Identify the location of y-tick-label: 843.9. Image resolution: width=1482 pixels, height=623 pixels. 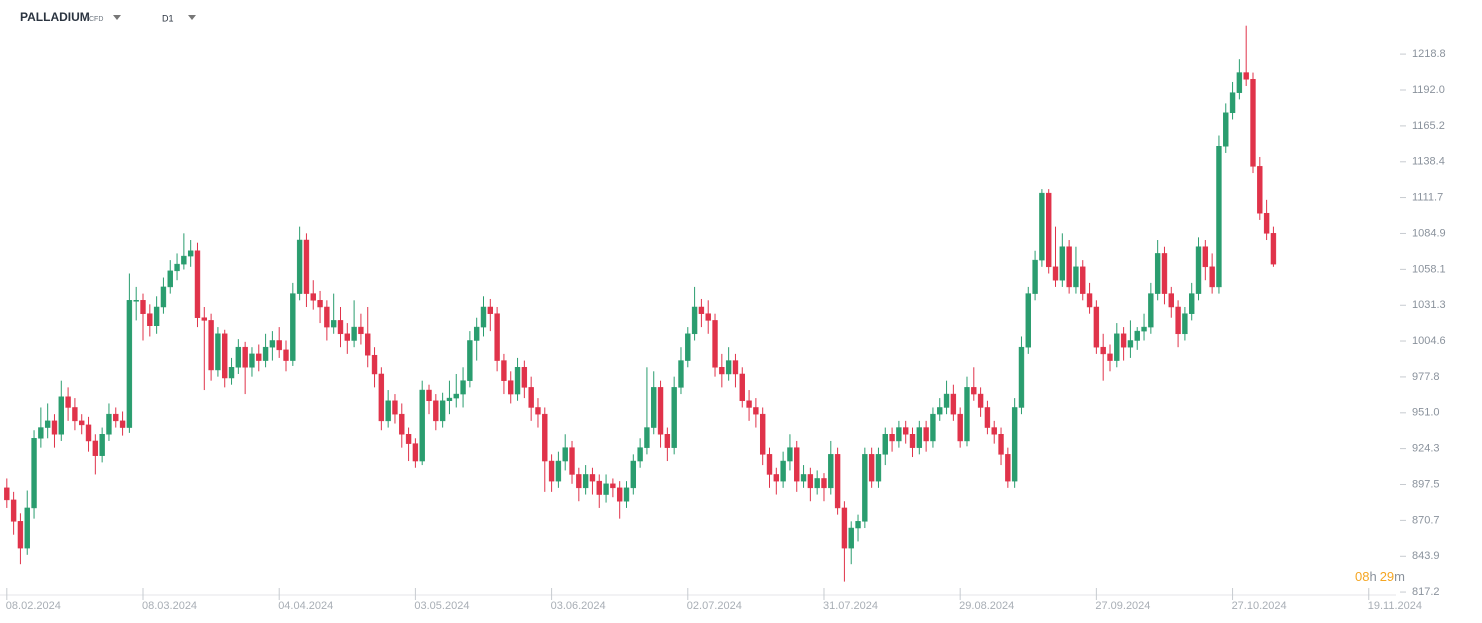
(1426, 556).